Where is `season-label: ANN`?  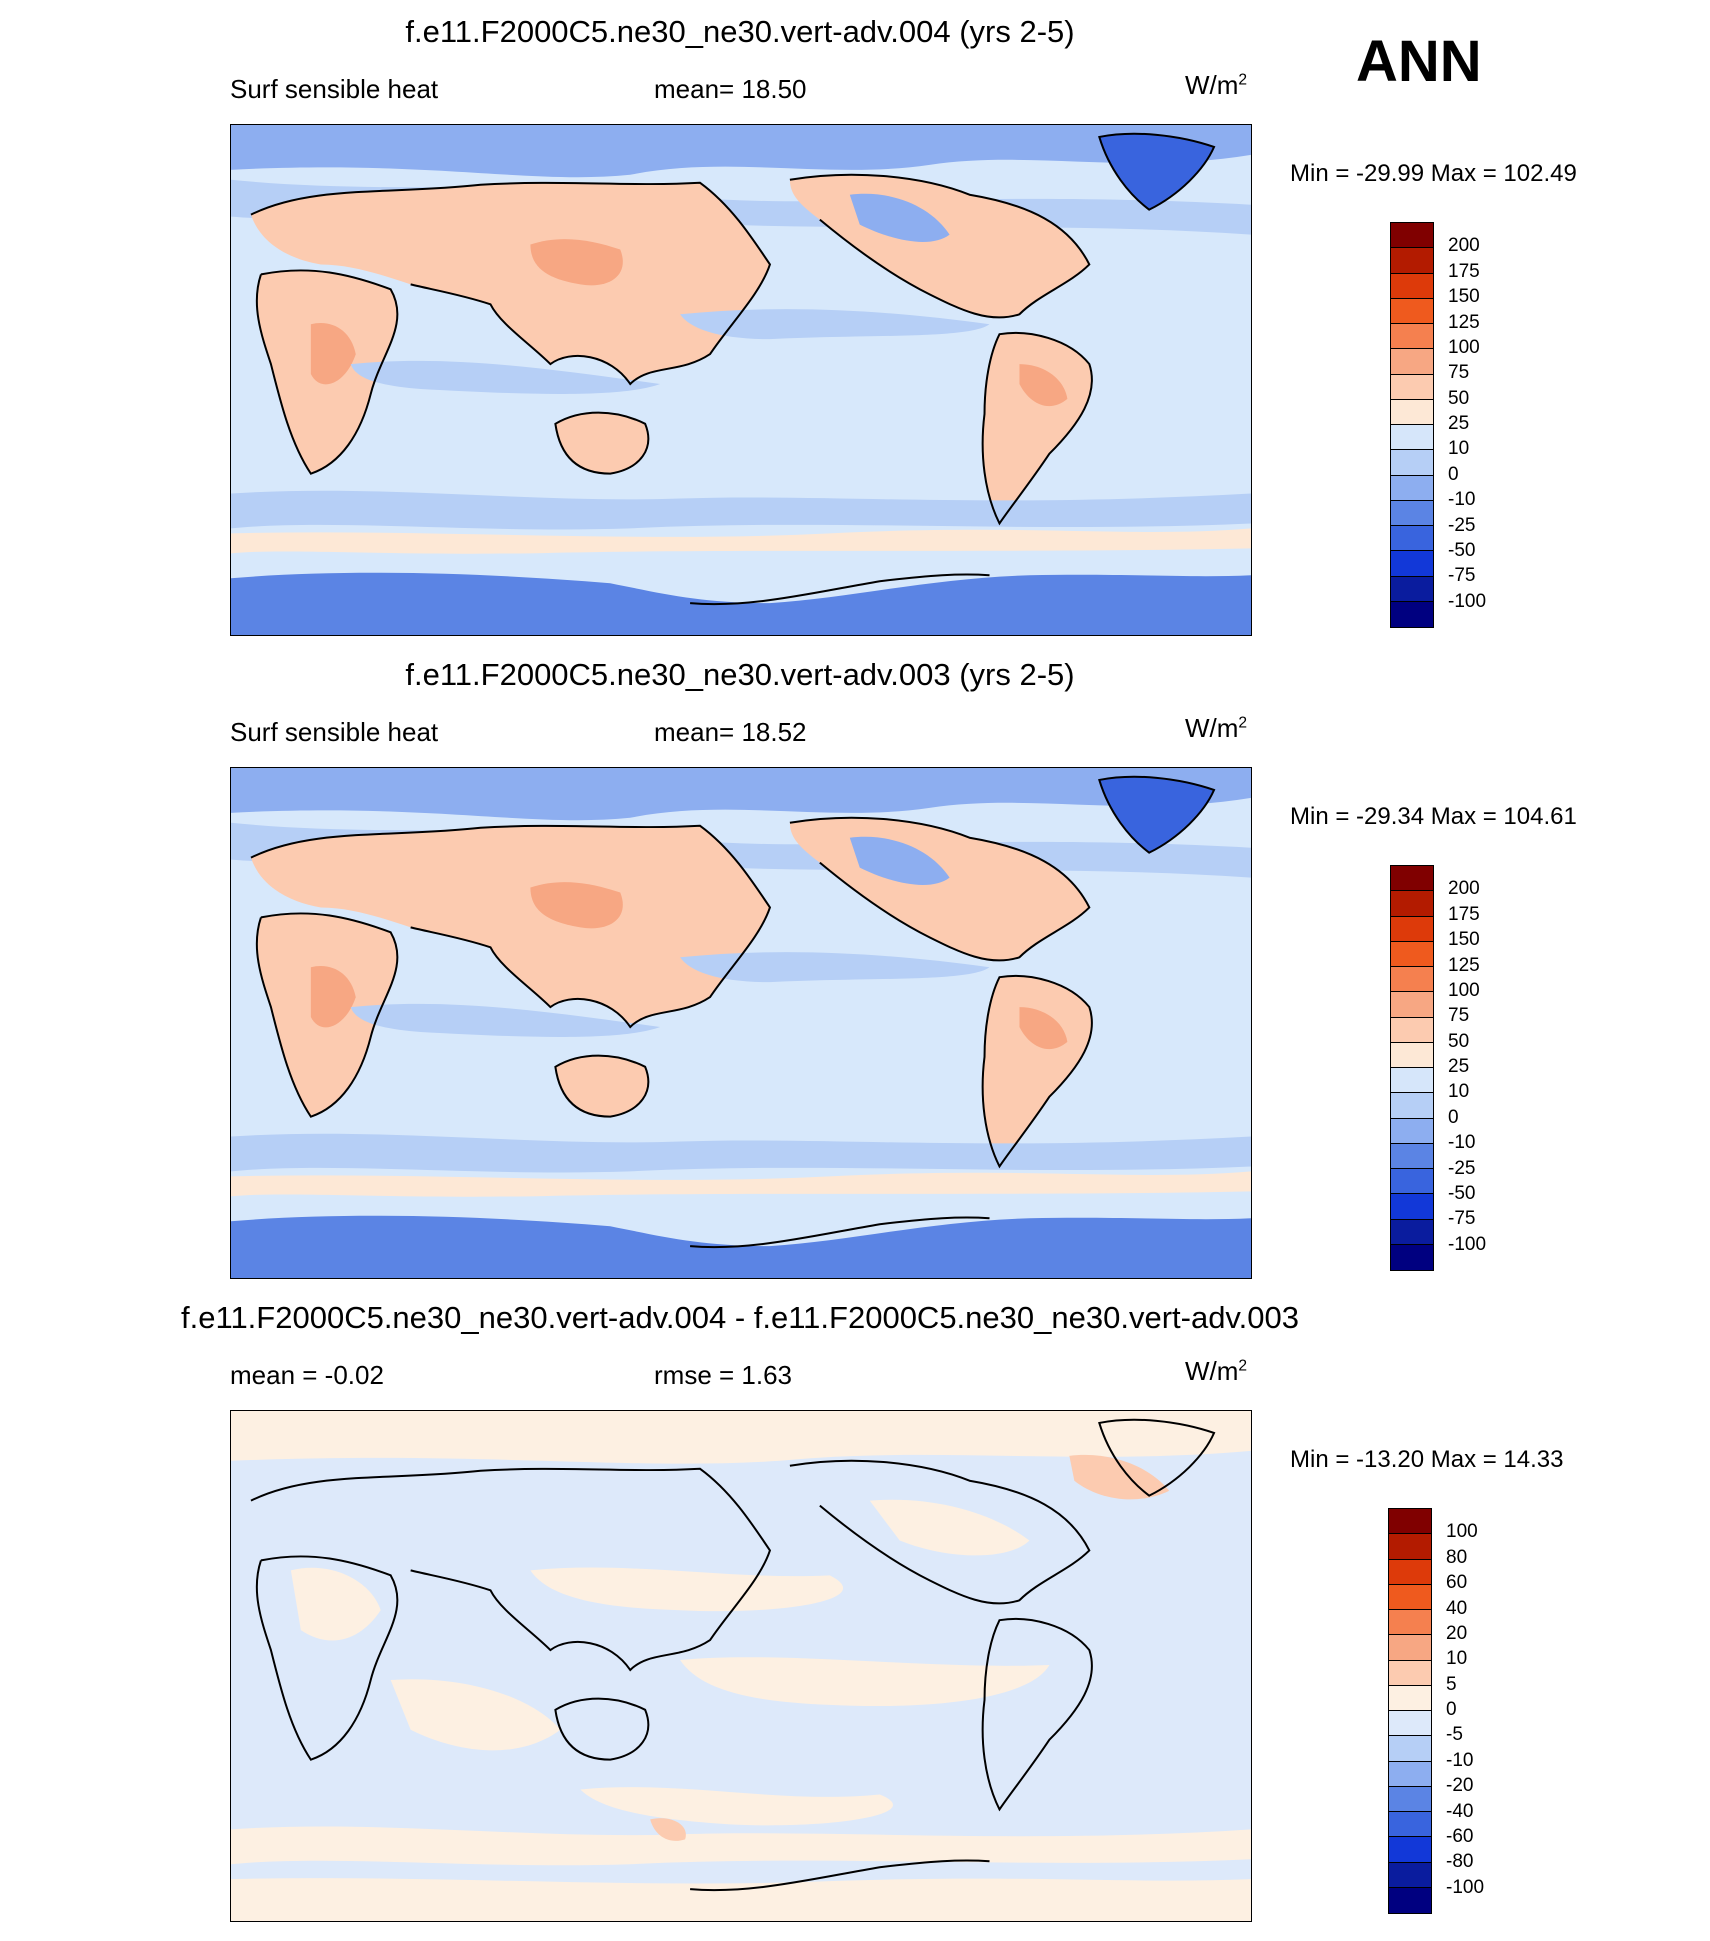
season-label: ANN is located at coordinates (1419, 61).